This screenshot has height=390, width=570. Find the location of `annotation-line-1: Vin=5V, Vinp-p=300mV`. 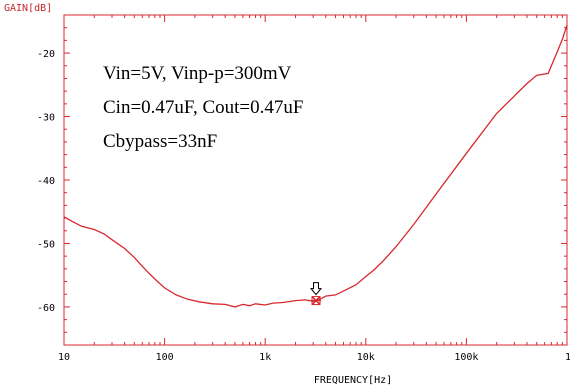

annotation-line-1: Vin=5V, Vinp-p=300mV is located at coordinates (197, 73).